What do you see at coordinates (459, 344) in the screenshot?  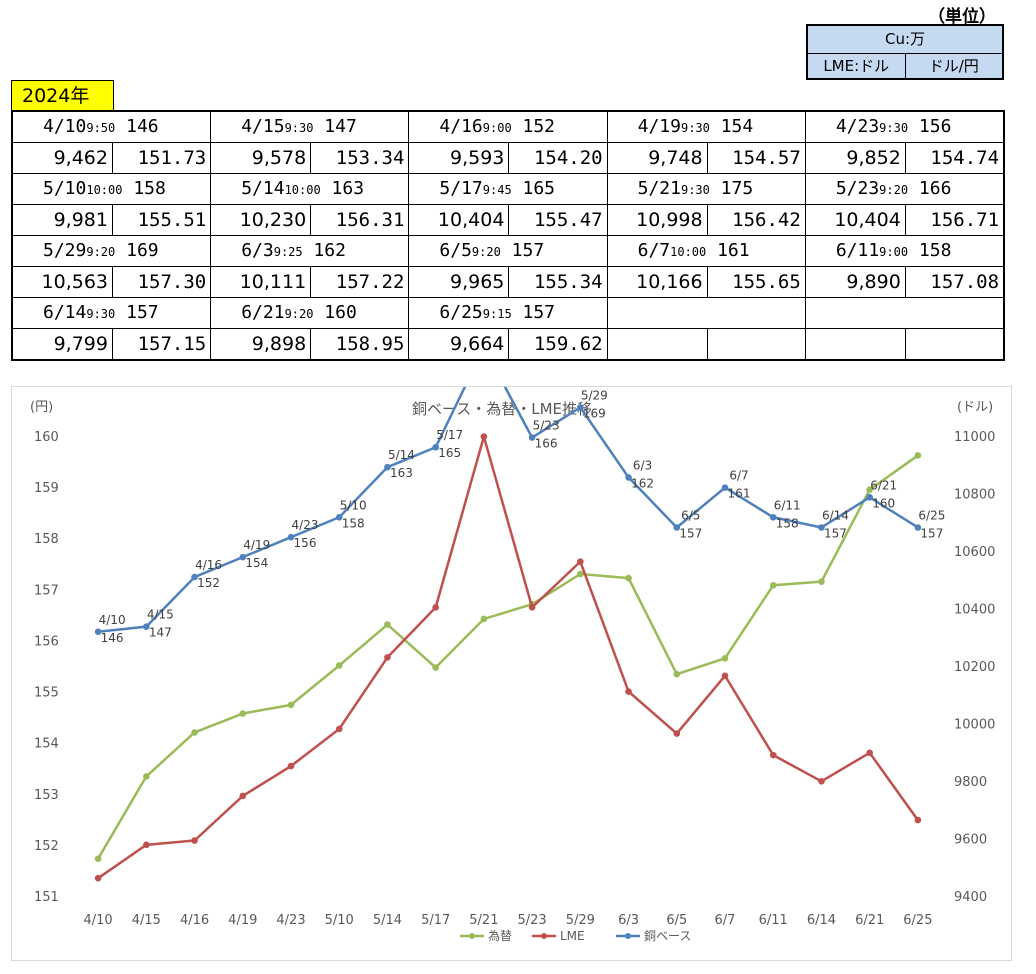 I see `table-lme-cell: 9,664` at bounding box center [459, 344].